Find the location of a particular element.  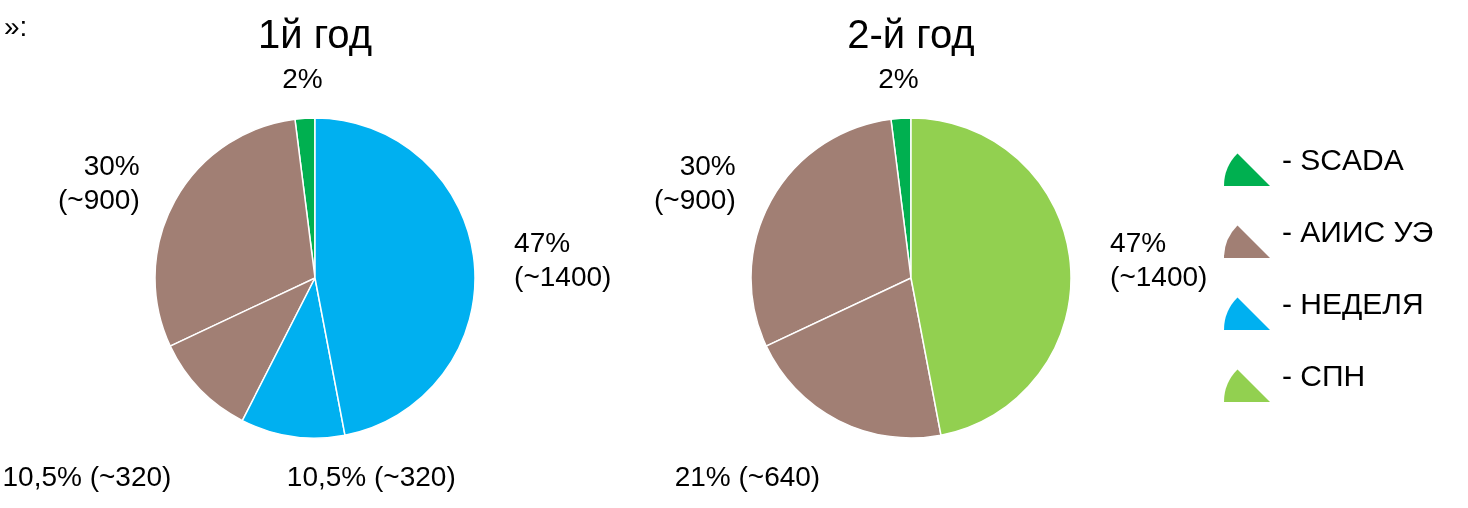

chart-title: 1й год is located at coordinates (315, 34).